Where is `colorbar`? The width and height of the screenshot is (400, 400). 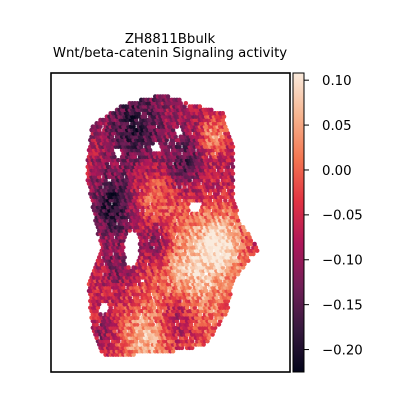 colorbar is located at coordinates (298, 222).